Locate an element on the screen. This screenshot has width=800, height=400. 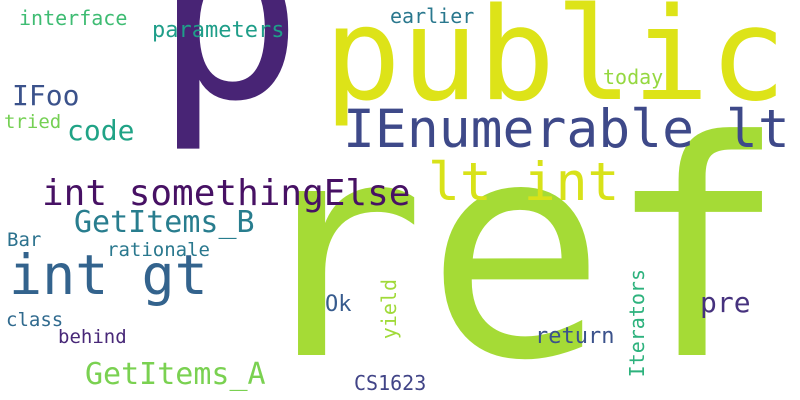
word-cs1623: CS1623 is located at coordinates (390, 383).